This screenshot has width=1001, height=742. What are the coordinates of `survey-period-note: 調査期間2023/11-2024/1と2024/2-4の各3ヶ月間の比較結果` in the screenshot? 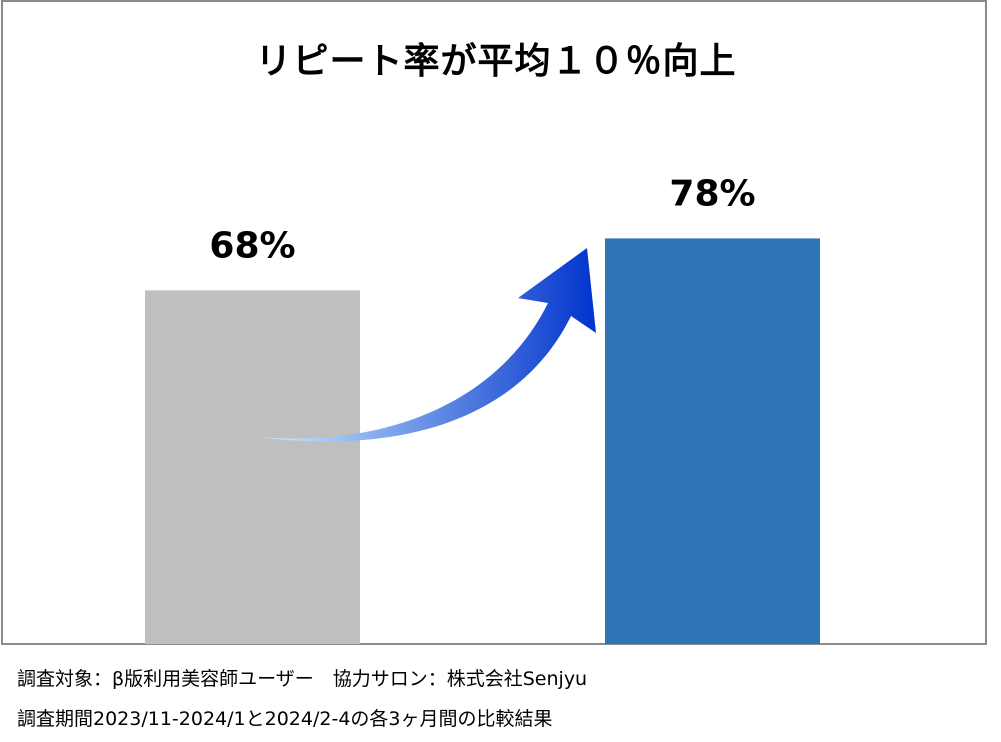 It's located at (285, 719).